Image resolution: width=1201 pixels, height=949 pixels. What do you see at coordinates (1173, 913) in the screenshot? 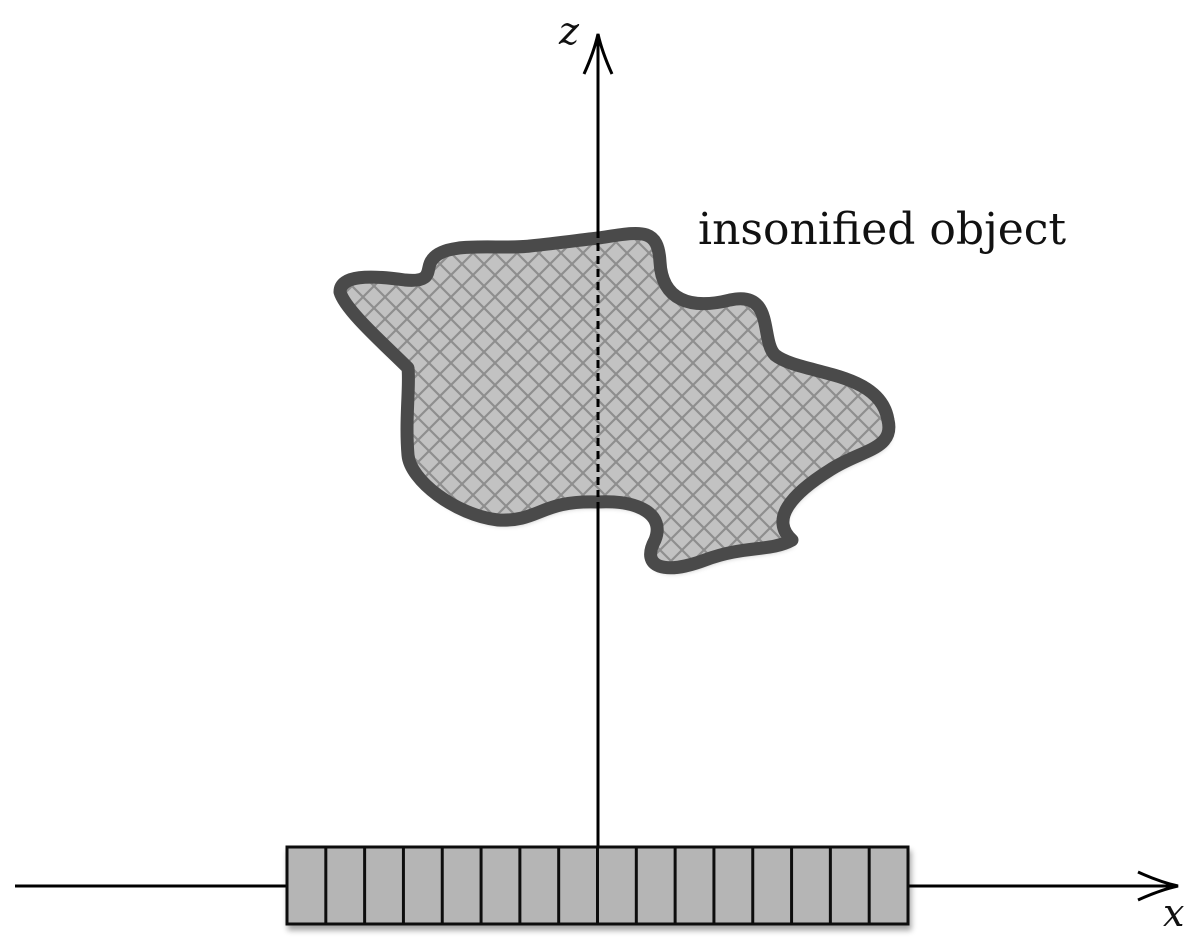
I see `x-axis-label: x` at bounding box center [1173, 913].